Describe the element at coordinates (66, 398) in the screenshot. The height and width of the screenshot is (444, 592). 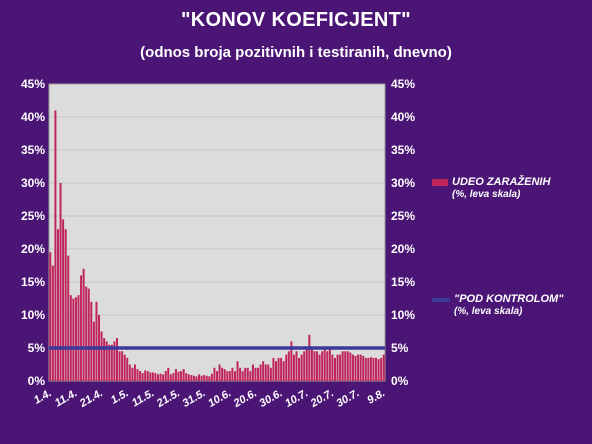
I see `x-tick-label: 11.4.` at that location.